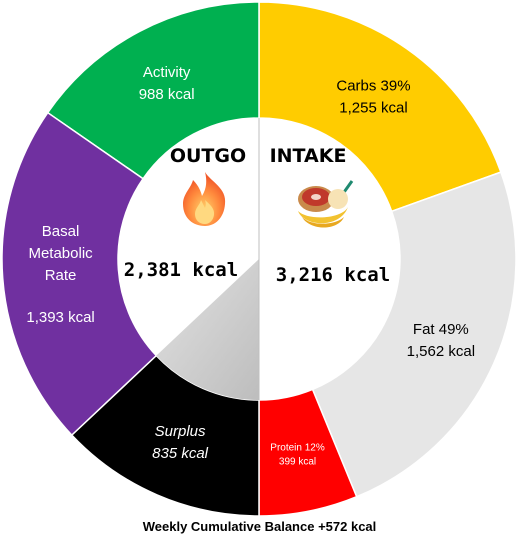 Image resolution: width=519 pixels, height=542 pixels. What do you see at coordinates (326, 204) in the screenshot?
I see `food-icon` at bounding box center [326, 204].